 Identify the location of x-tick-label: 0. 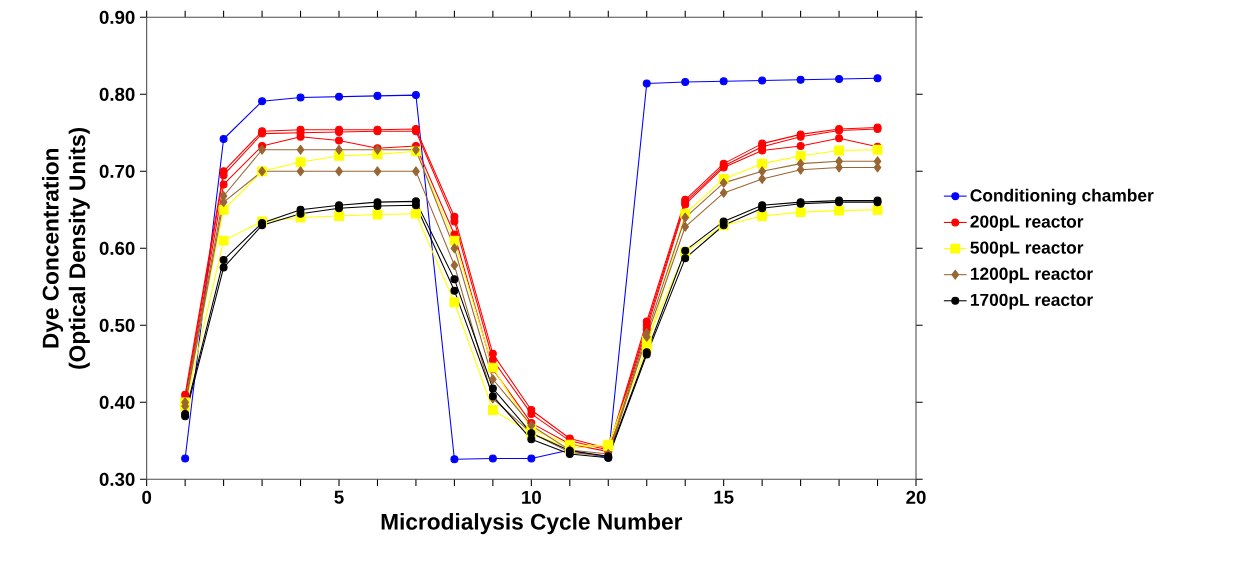
(147, 497).